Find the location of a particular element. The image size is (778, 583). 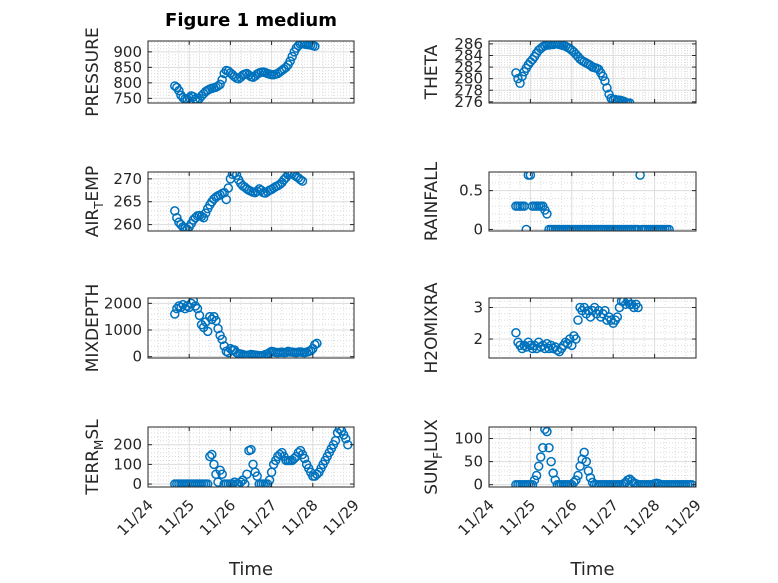

y-axis-label: H2OMIXRA is located at coordinates (432, 327).